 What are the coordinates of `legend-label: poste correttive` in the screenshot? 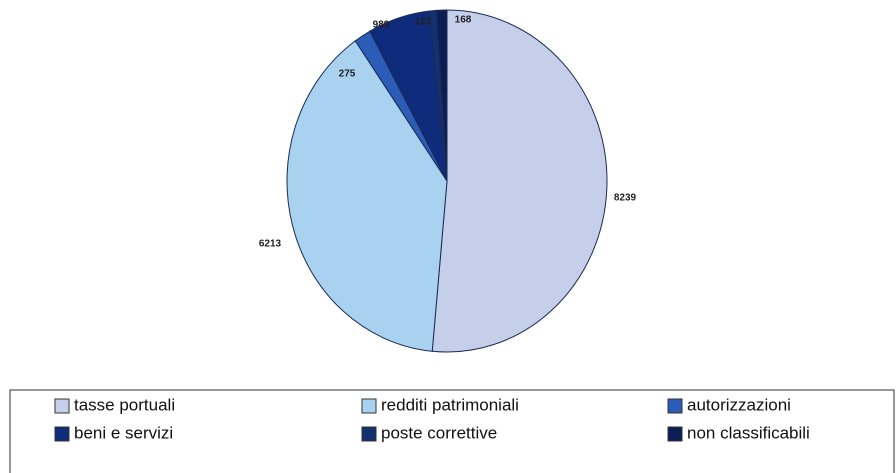 It's located at (439, 432).